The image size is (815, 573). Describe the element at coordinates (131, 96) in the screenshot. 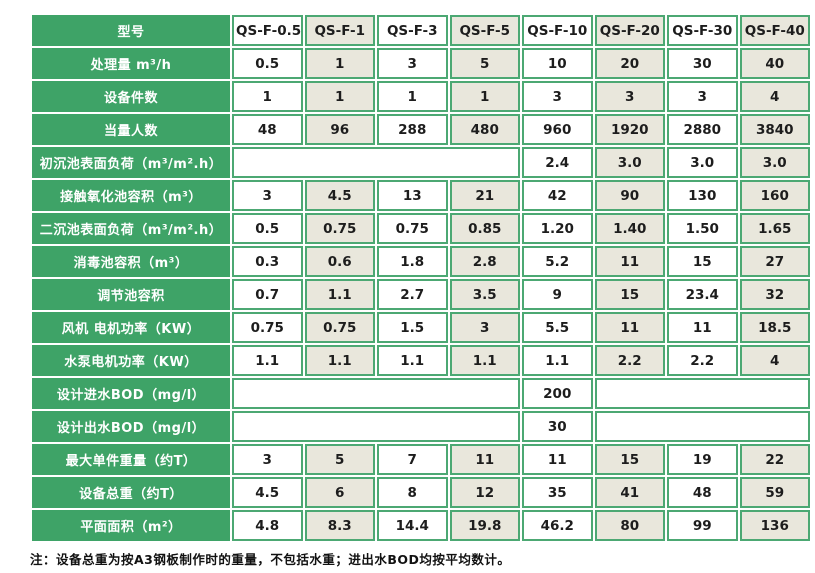

I see `row-label: 设备件数` at that location.